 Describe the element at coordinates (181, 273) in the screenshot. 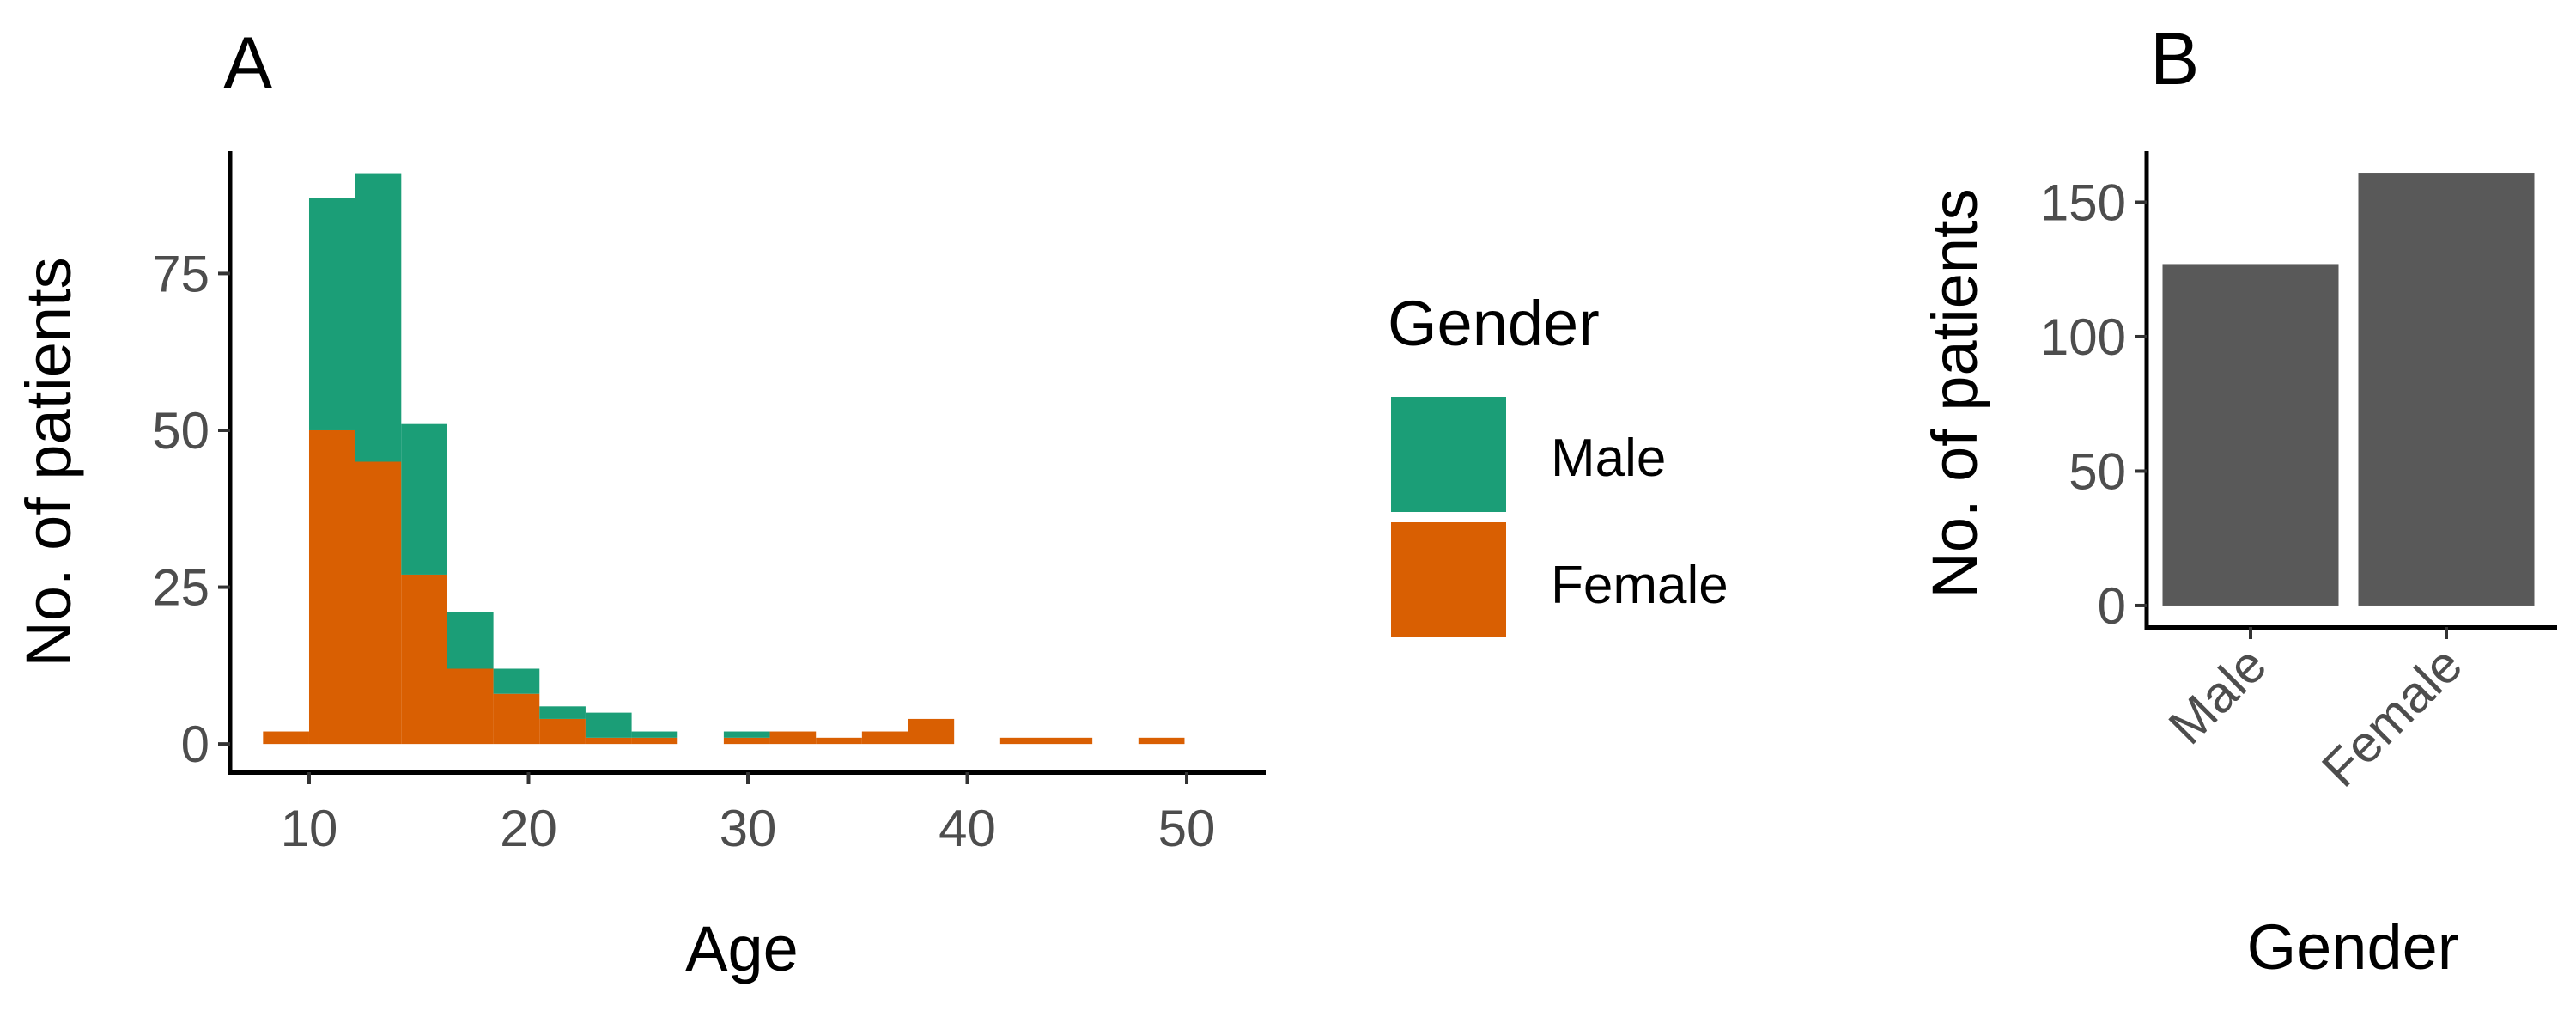

I see `y-tick-label: 75` at that location.